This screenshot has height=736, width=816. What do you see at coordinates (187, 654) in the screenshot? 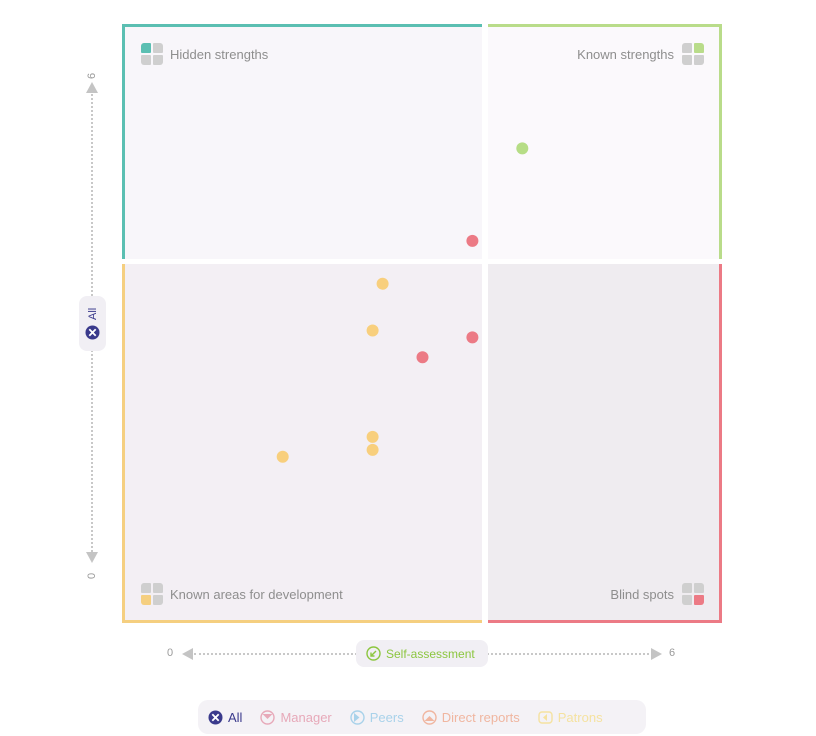
I see `arrow-left-icon` at bounding box center [187, 654].